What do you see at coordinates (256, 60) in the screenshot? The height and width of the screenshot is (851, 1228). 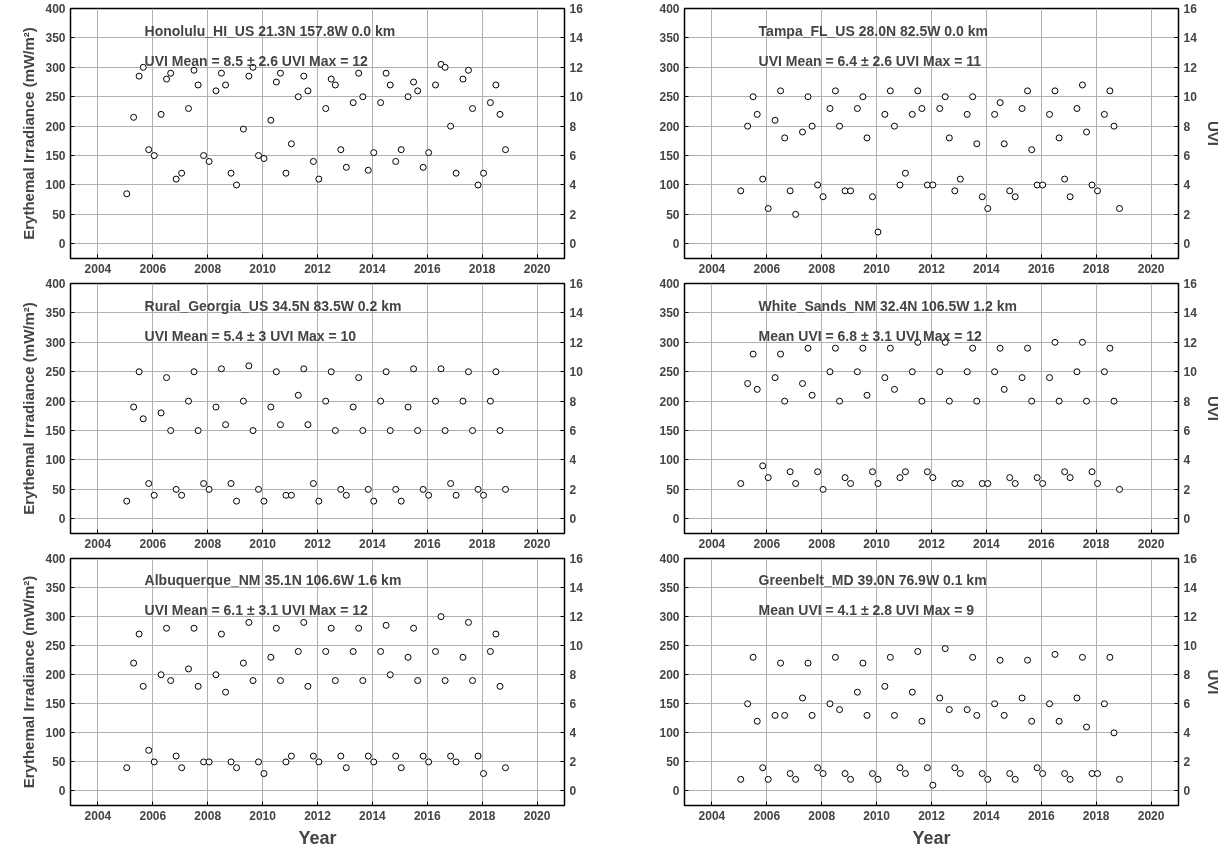 I see `annotation: UVI Mean = 8.5 ± 2.6 UVI Max = 12` at bounding box center [256, 60].